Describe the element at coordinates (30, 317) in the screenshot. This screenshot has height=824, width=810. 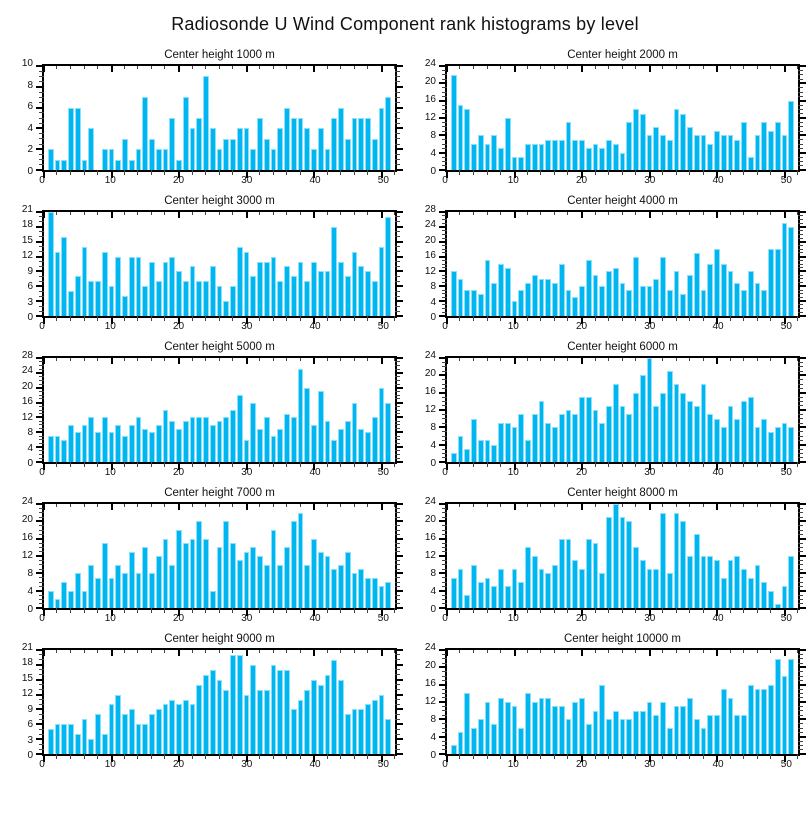
I see `y-tick-label: 0` at that location.